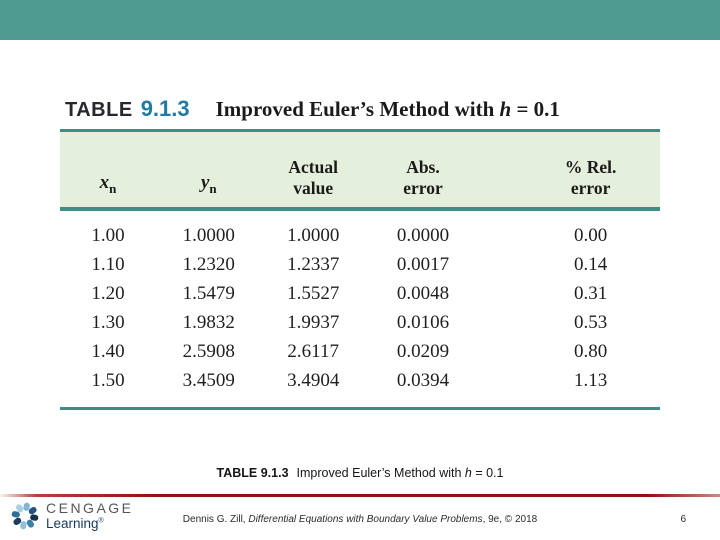 The width and height of the screenshot is (720, 540). I want to click on table-cell: 0.00, so click(590, 235).